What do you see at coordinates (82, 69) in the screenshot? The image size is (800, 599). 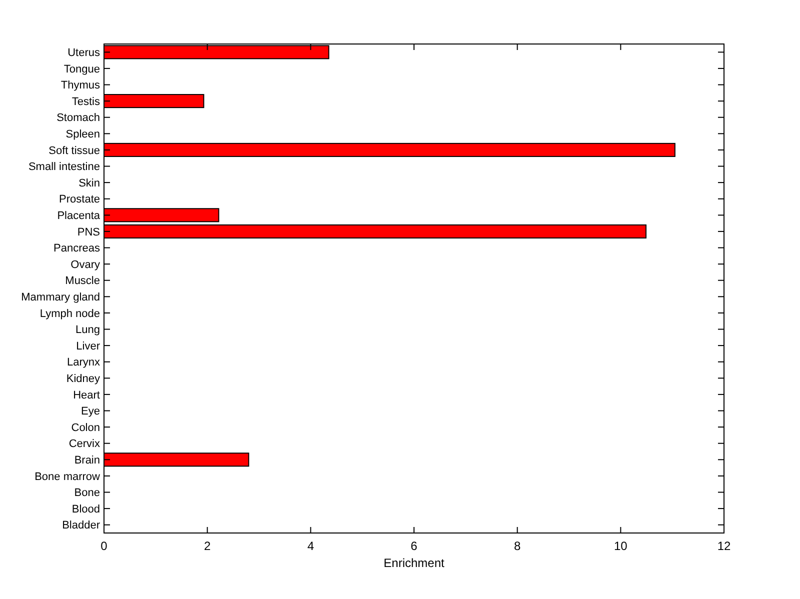 I see `y-tick-label: Tongue` at bounding box center [82, 69].